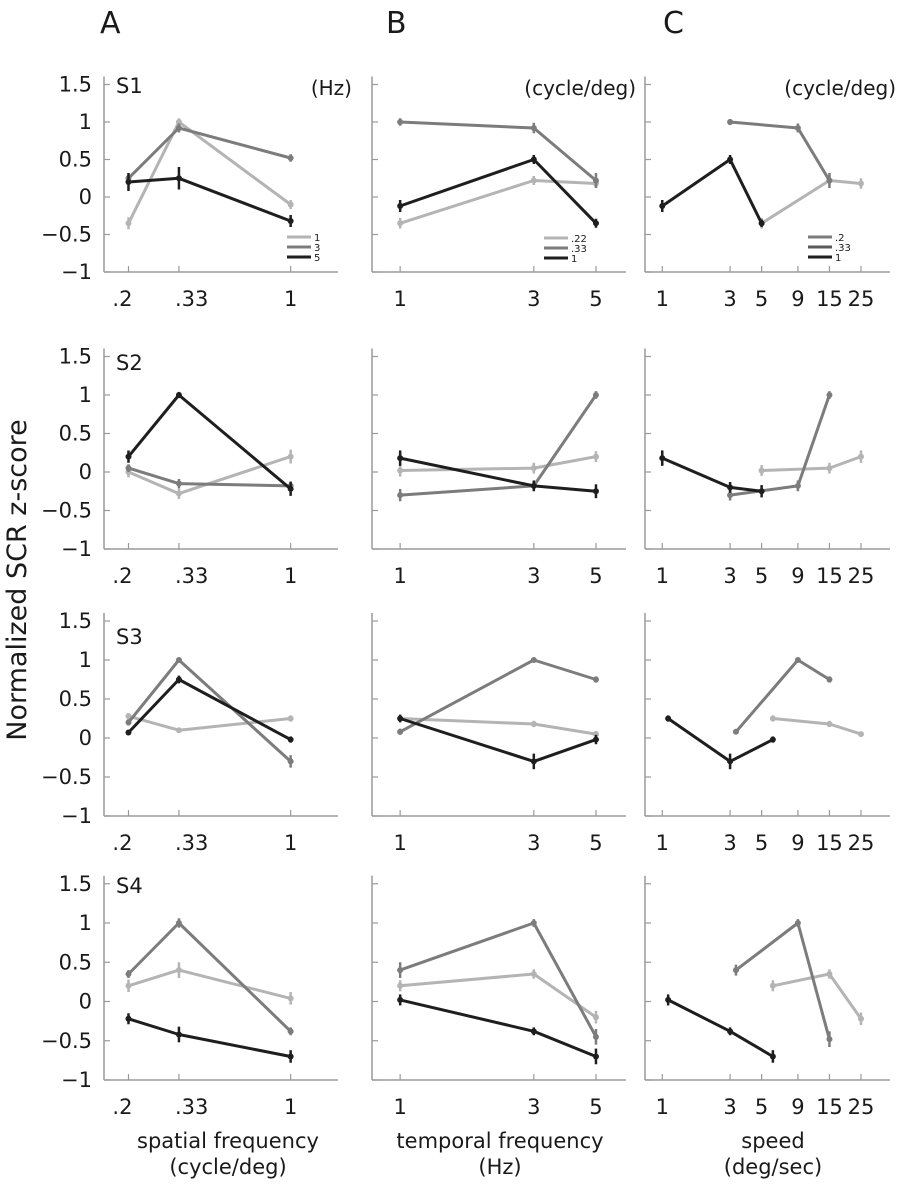 The image size is (903, 1187). What do you see at coordinates (75, 621) in the screenshot?
I see `panel-s3-a-y-tick-label: 1.5` at bounding box center [75, 621].